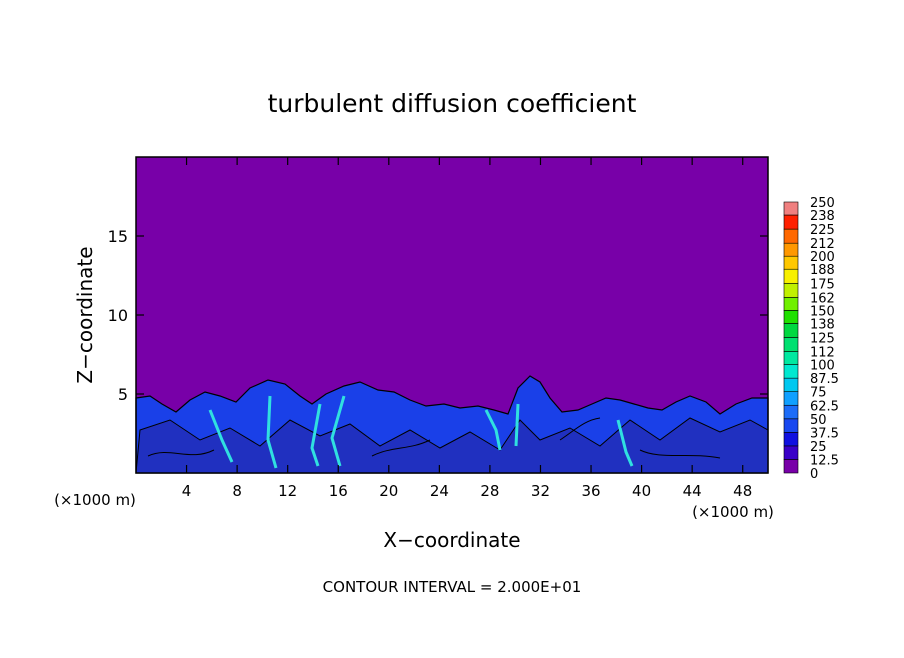 Image resolution: width=904 pixels, height=658 pixels. I want to click on colorbar-label: 175, so click(822, 284).